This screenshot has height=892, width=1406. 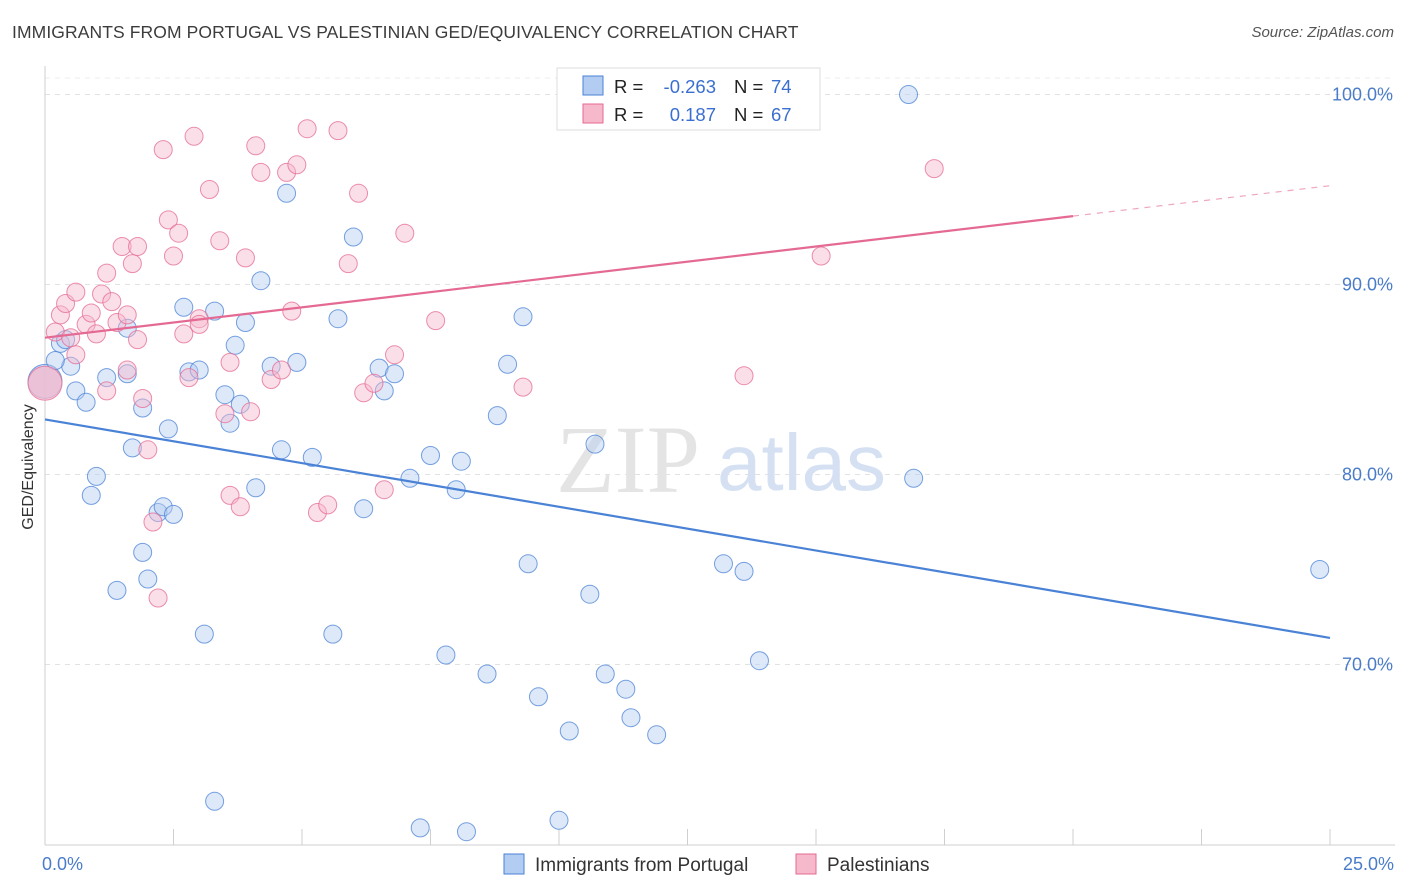 I want to click on legend-r-value-palestinians: 0.187, so click(x=693, y=114).